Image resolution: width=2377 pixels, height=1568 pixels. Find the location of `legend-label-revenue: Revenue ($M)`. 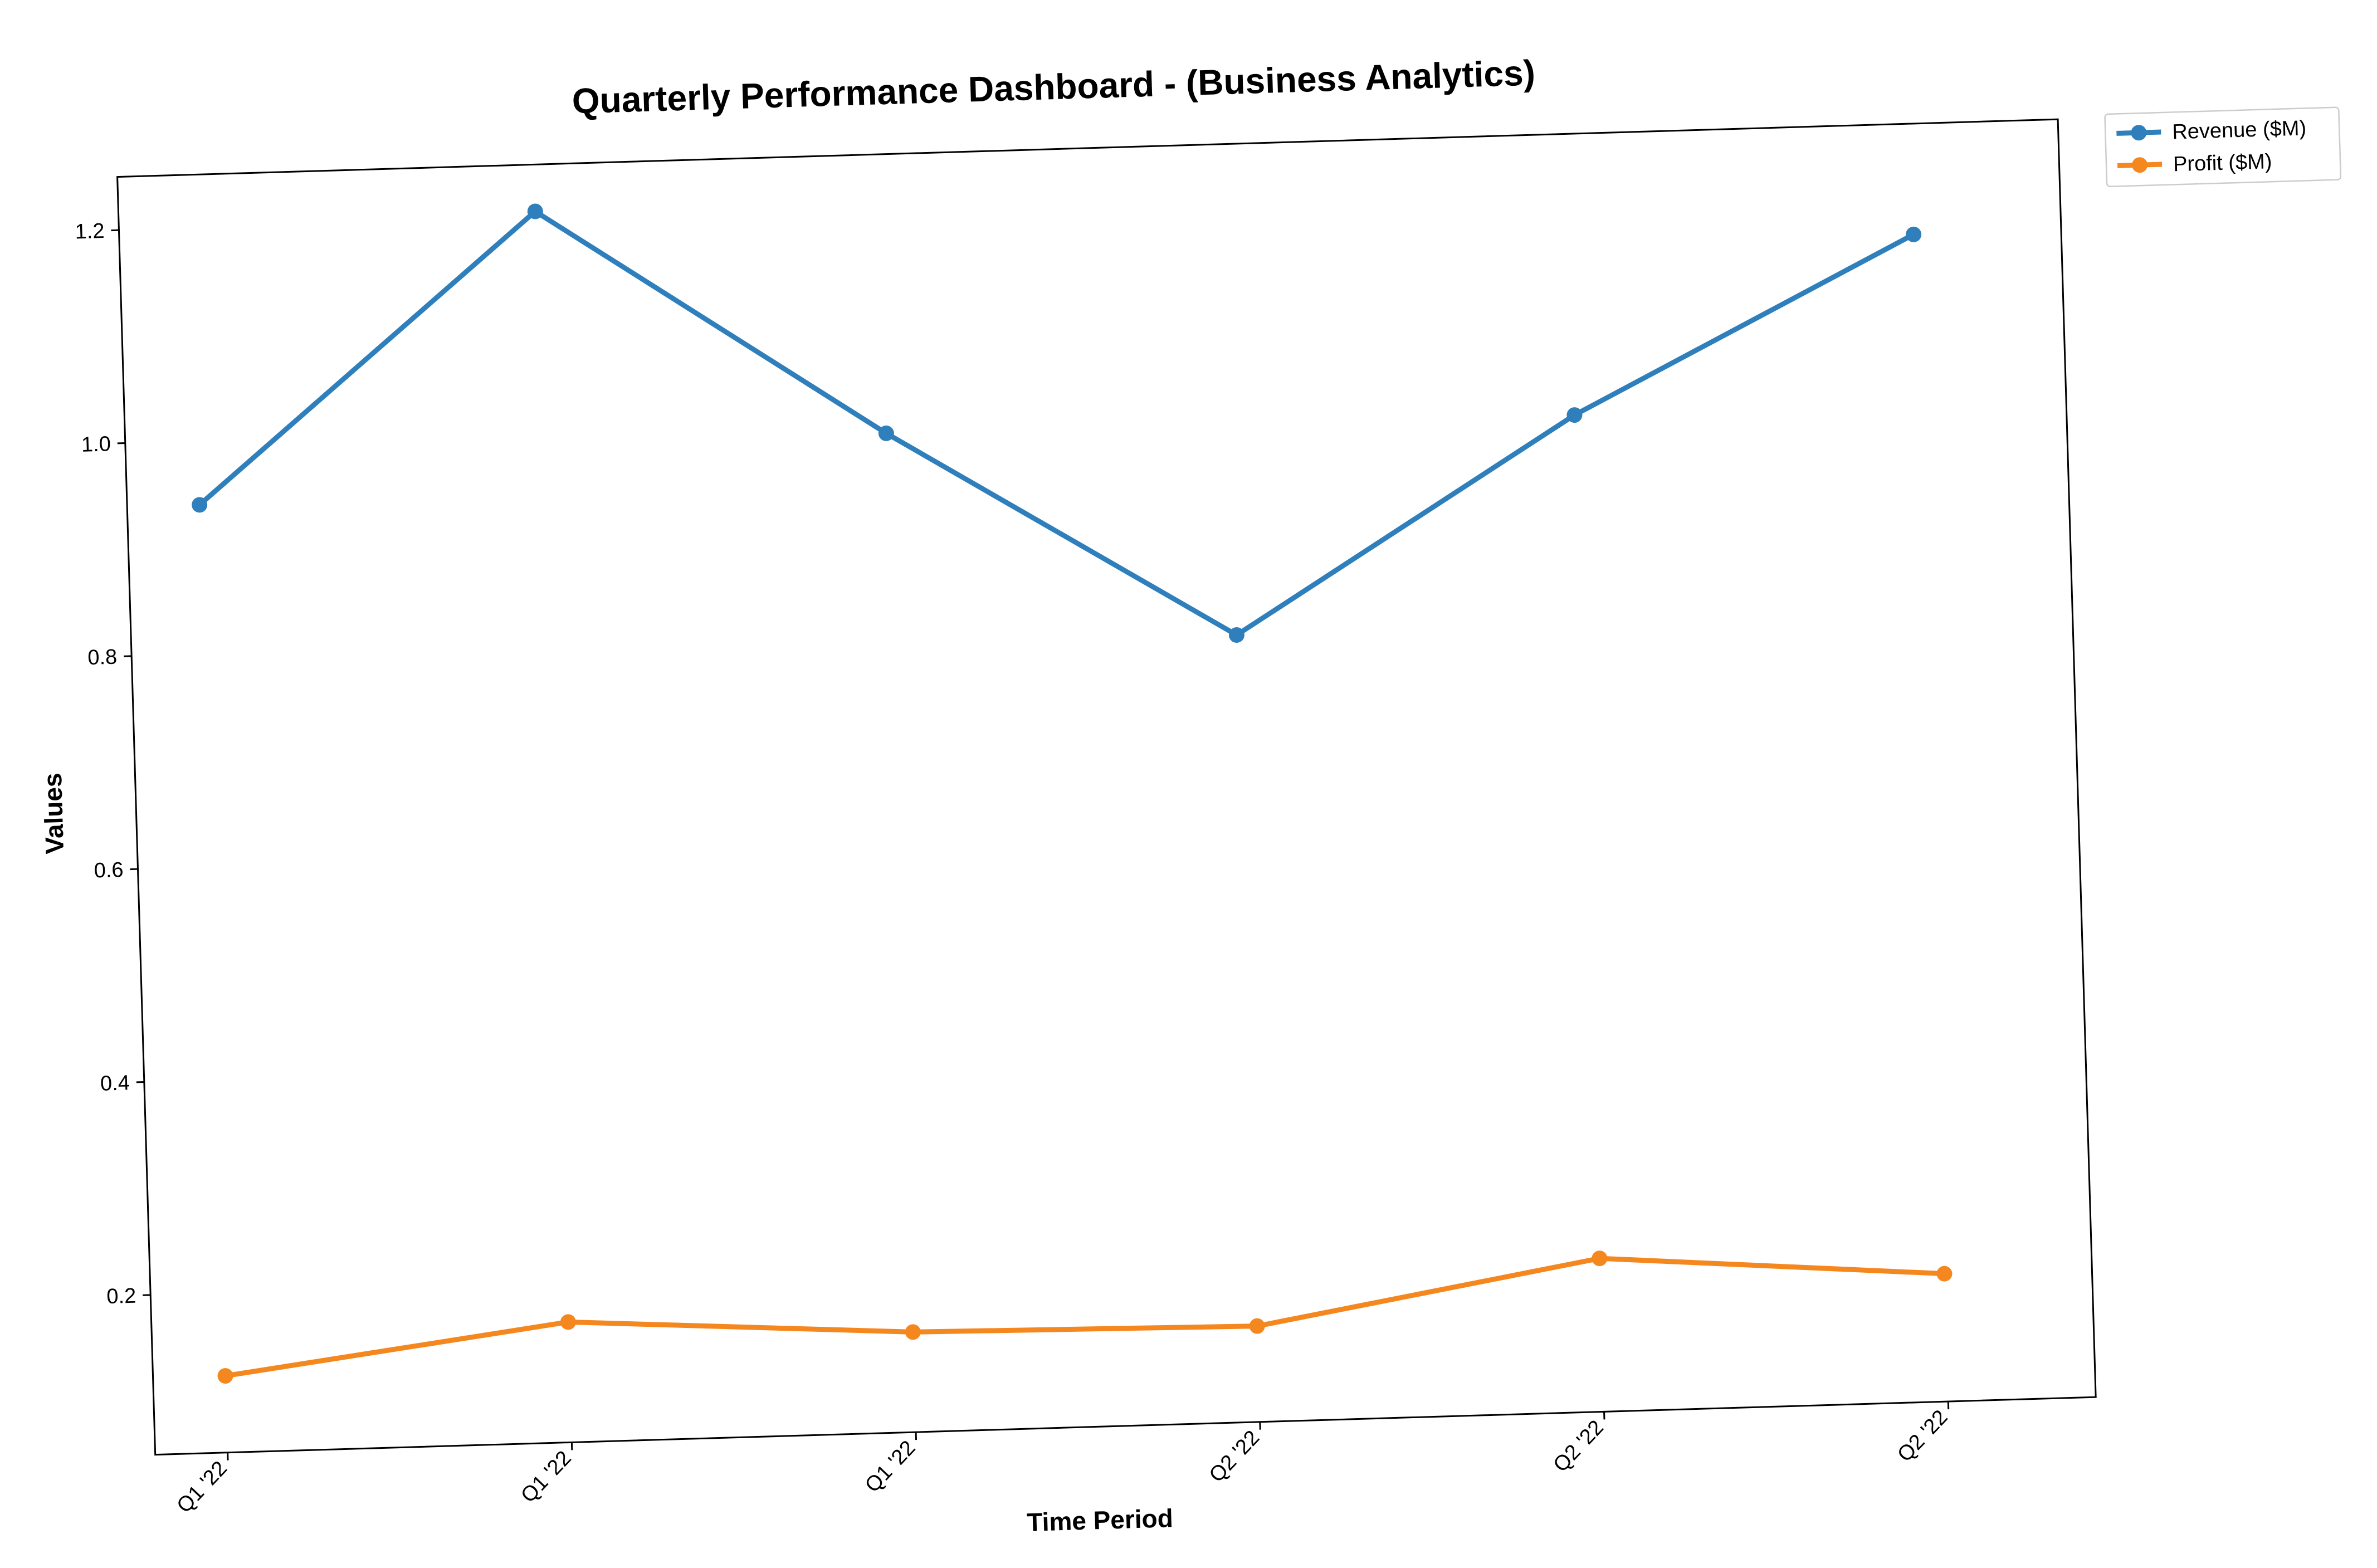

legend-label-revenue: Revenue ($M) is located at coordinates (2239, 130).